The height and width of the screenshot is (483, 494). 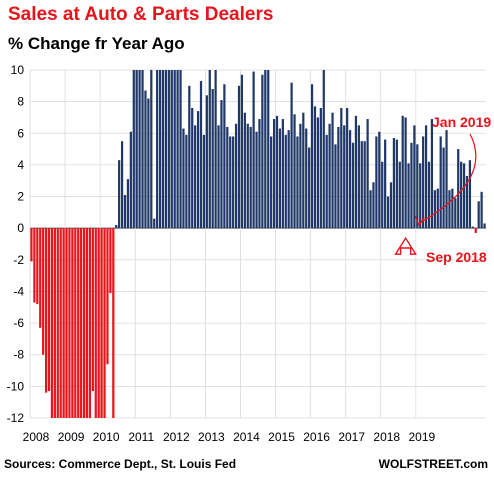 I want to click on chart-title: Sales at Auto & Parts Dealers, so click(x=141, y=14).